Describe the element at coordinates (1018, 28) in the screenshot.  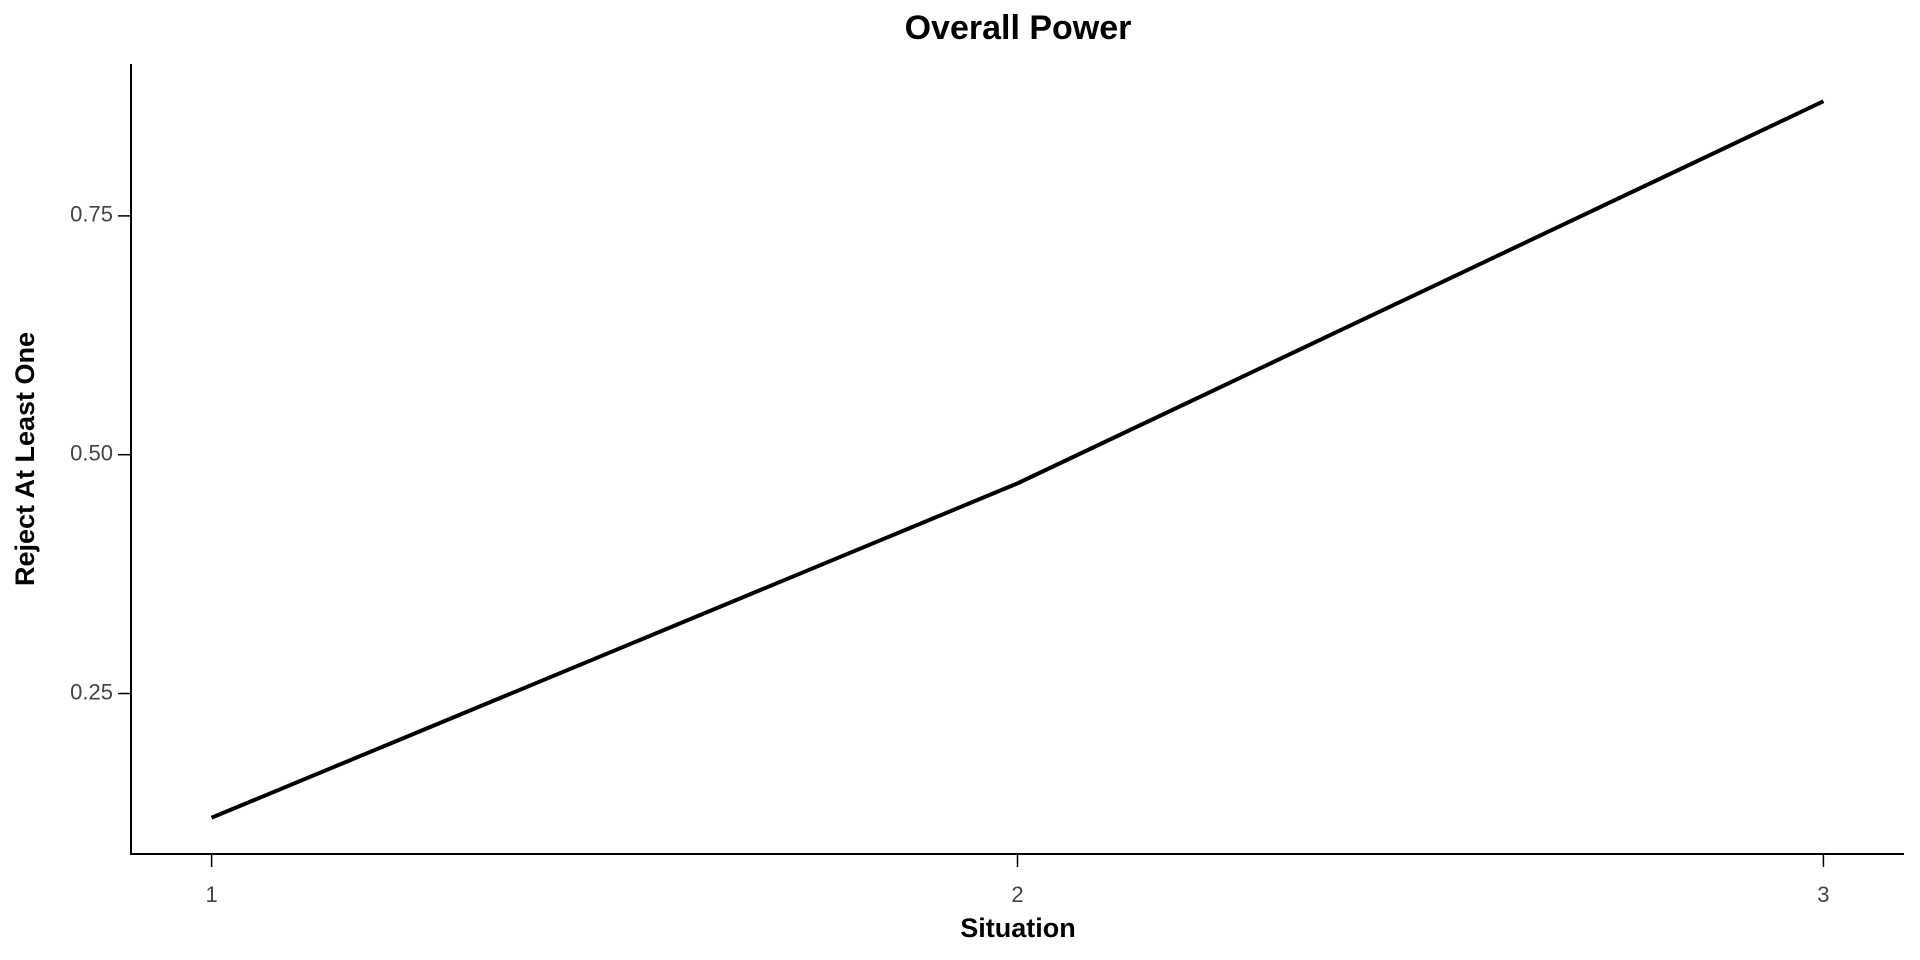
I see `chart-title: Overall Power` at that location.